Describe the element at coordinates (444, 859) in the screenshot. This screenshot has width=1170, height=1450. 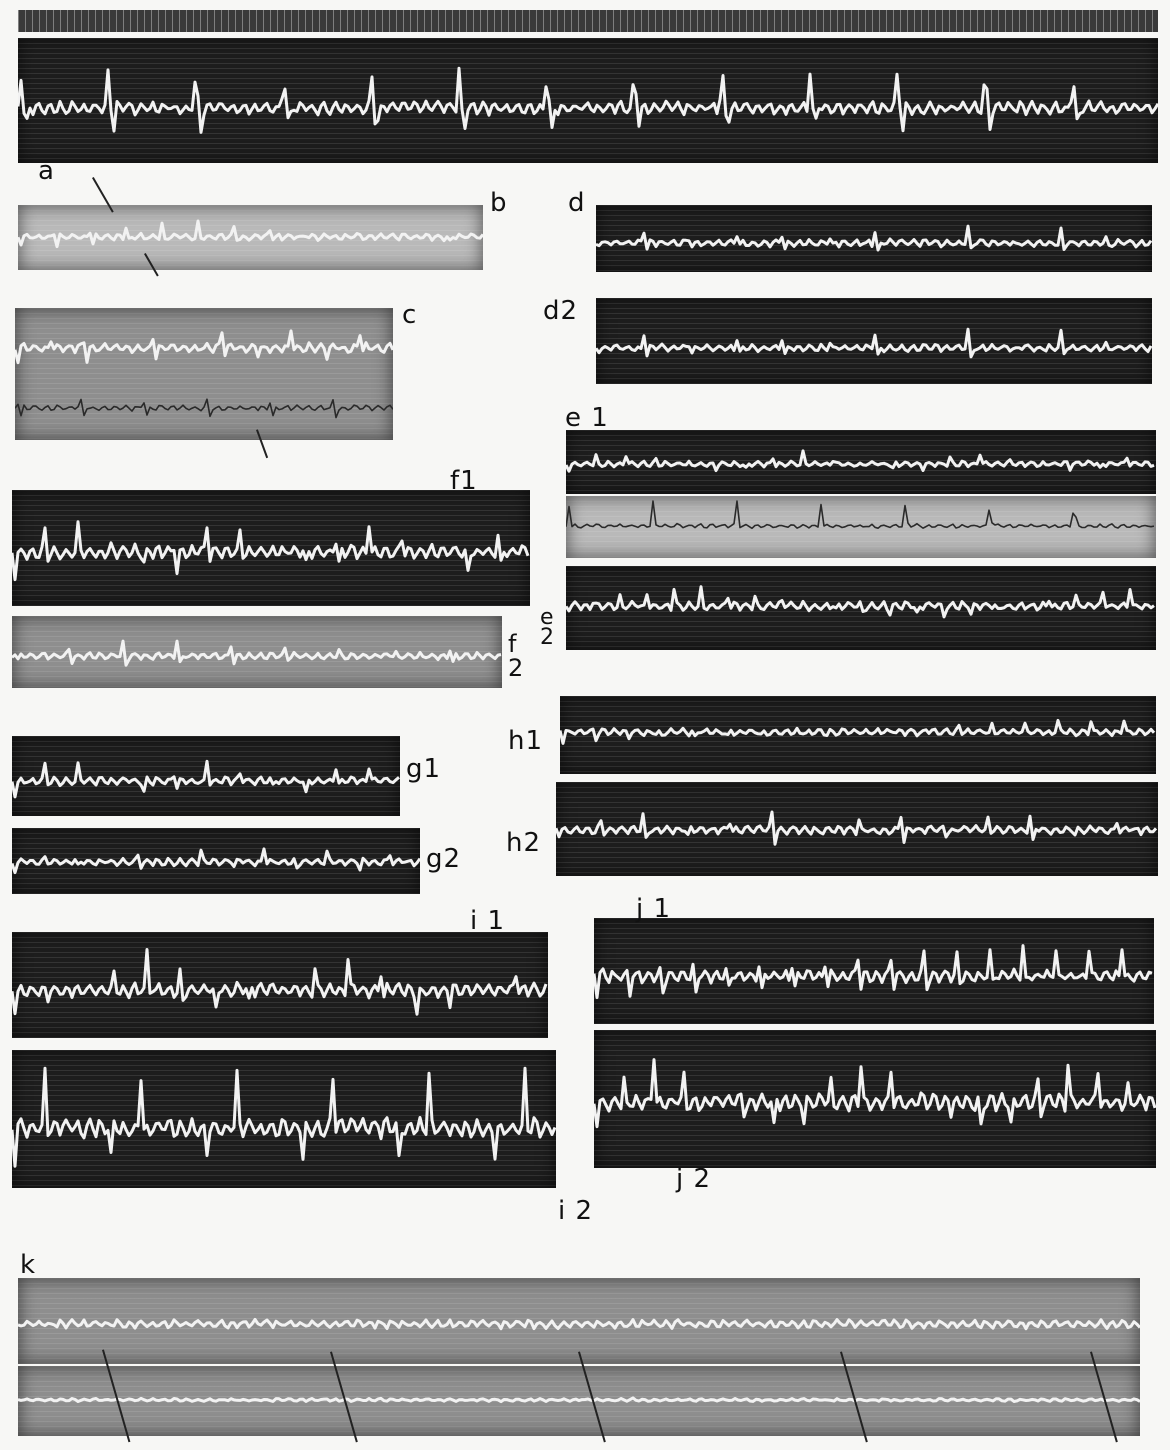
I see `label-g2: g2` at that location.